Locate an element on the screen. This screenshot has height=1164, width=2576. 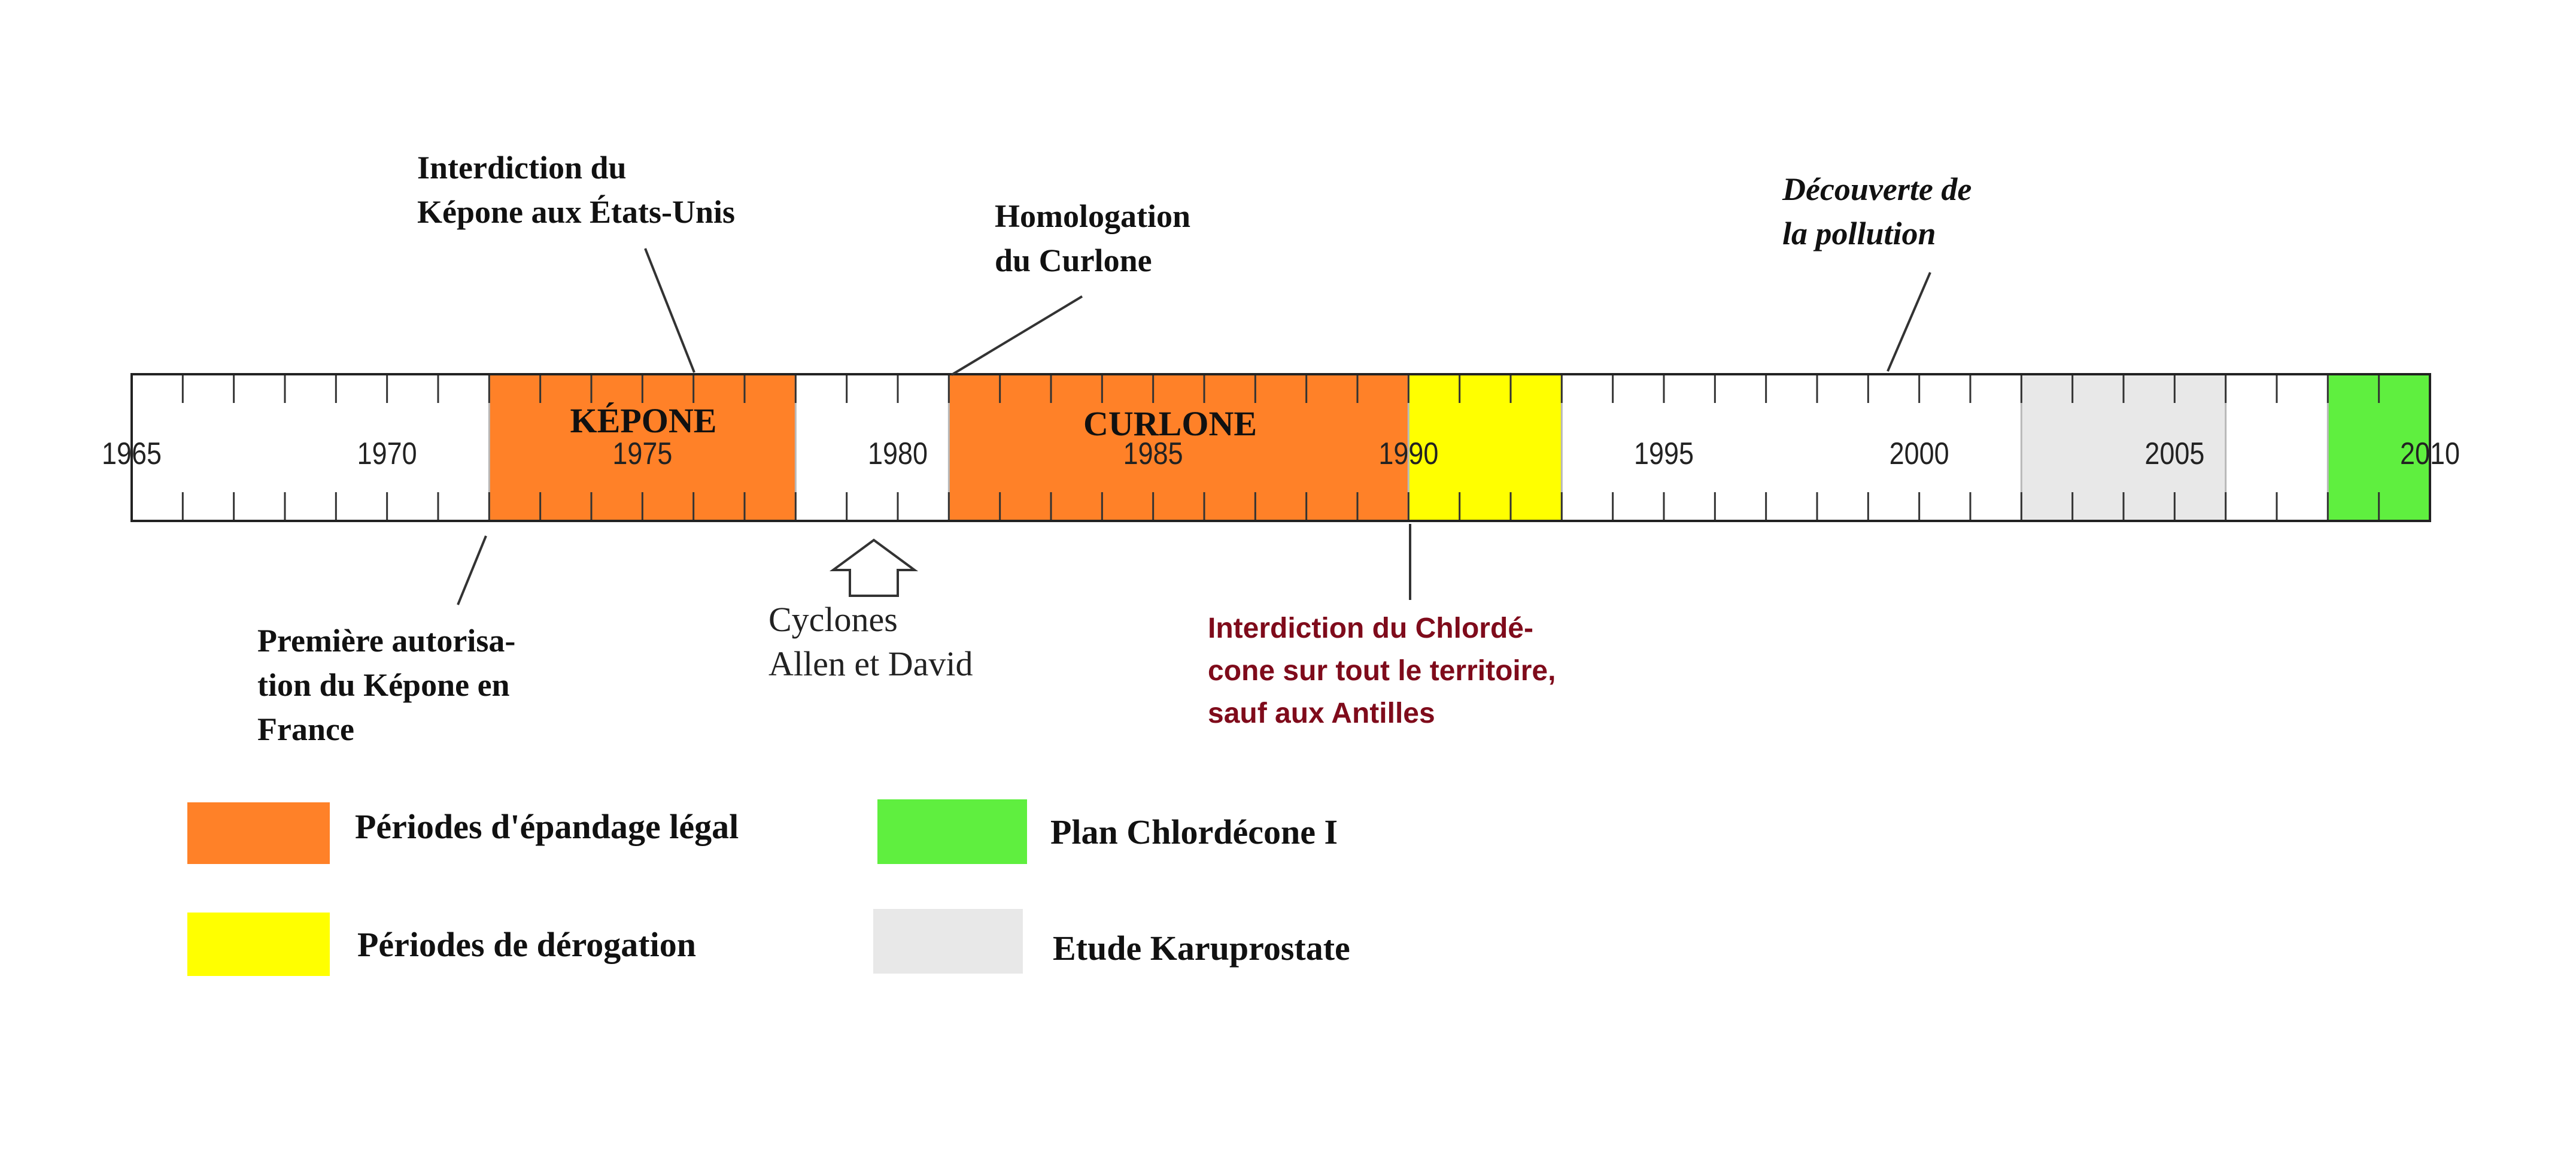
period-block-derogation is located at coordinates (1485, 447).